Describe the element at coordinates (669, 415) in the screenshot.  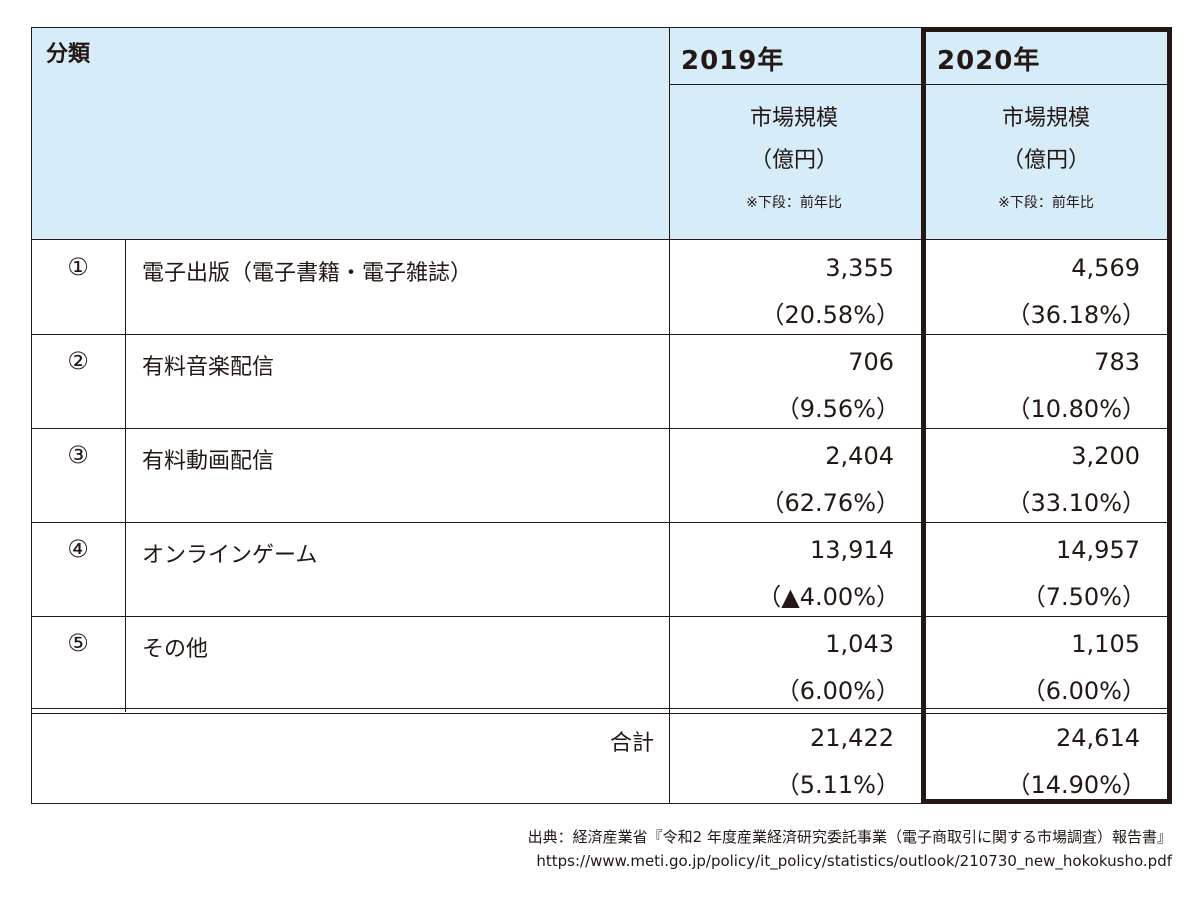
I see `col-divider-year` at that location.